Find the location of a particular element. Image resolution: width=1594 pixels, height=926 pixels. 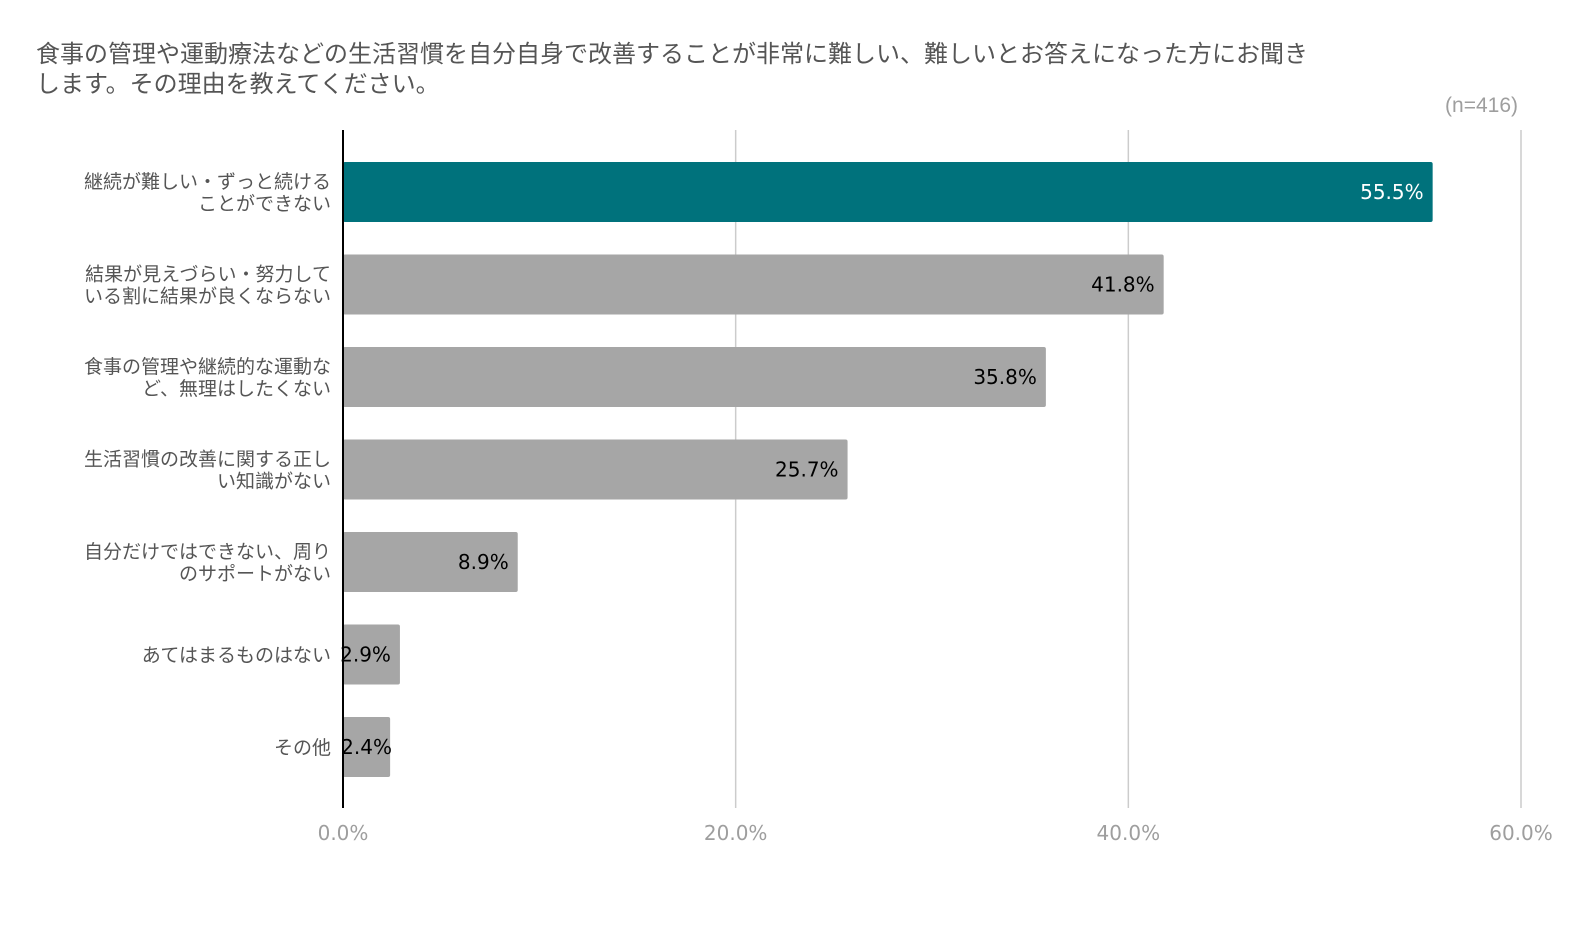

category-label: のサポートがない is located at coordinates (255, 574).